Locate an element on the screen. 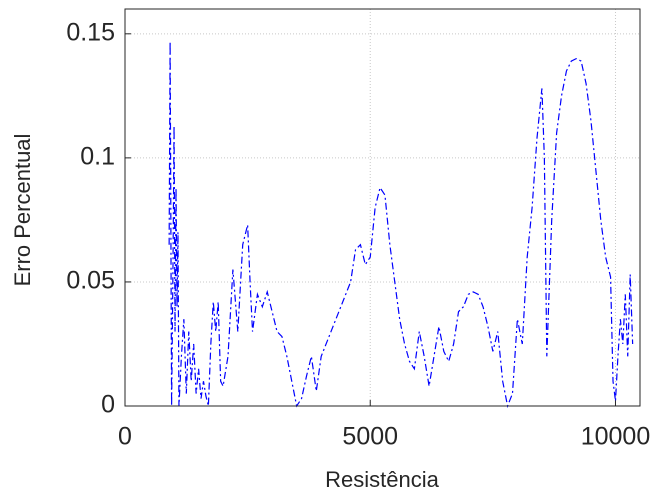 This screenshot has height=498, width=654. y-tick-label: 0.15 is located at coordinates (90, 32).